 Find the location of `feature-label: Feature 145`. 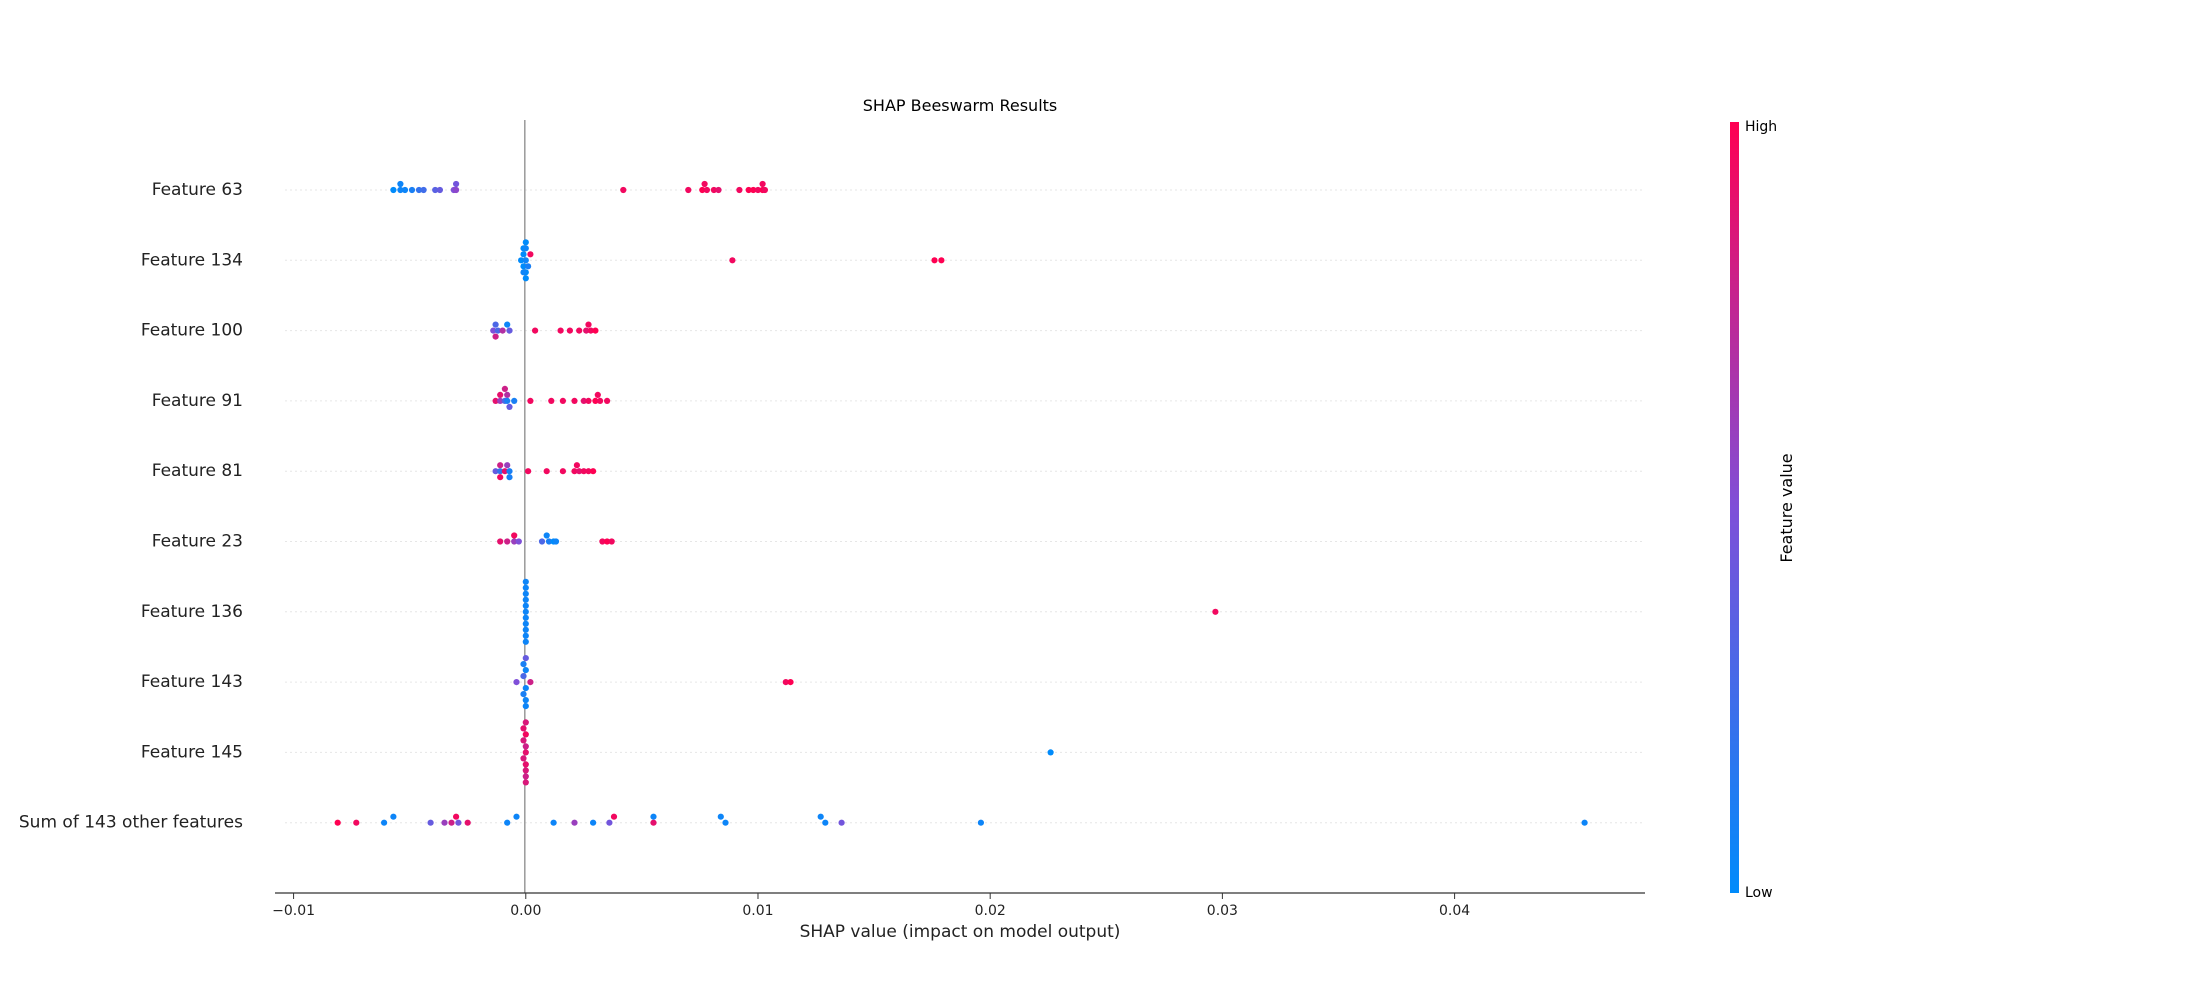

feature-label: Feature 145 is located at coordinates (192, 752).